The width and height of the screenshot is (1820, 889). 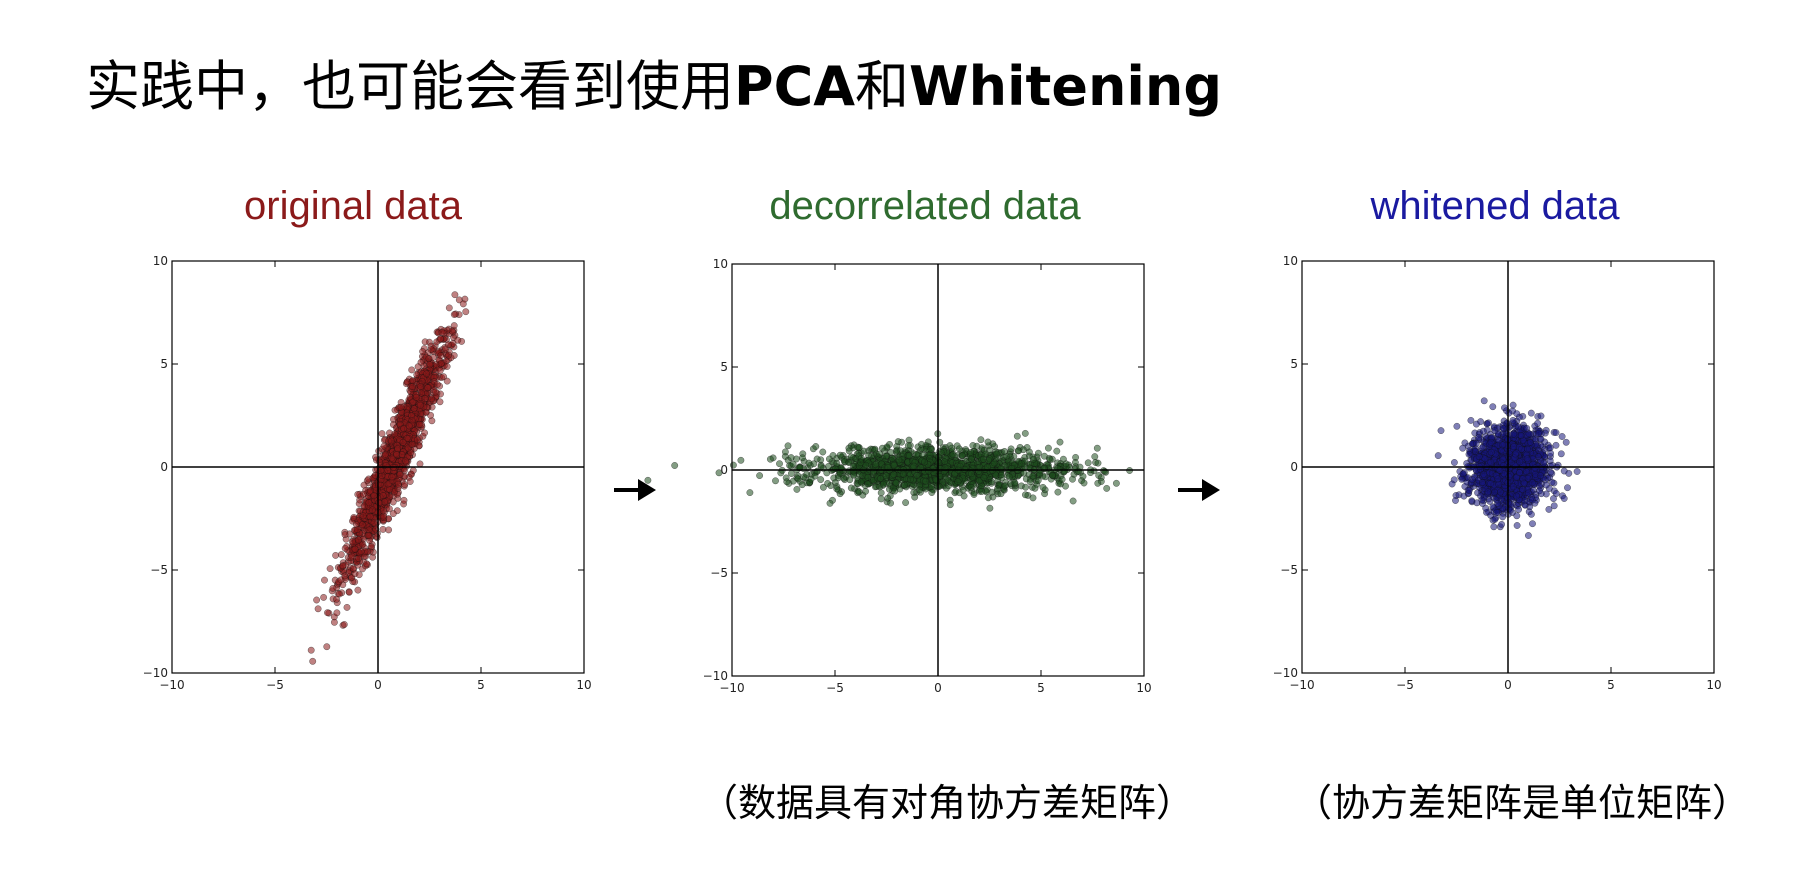 What do you see at coordinates (1143, 688) in the screenshot?
I see `x-tick-label: 10` at bounding box center [1143, 688].